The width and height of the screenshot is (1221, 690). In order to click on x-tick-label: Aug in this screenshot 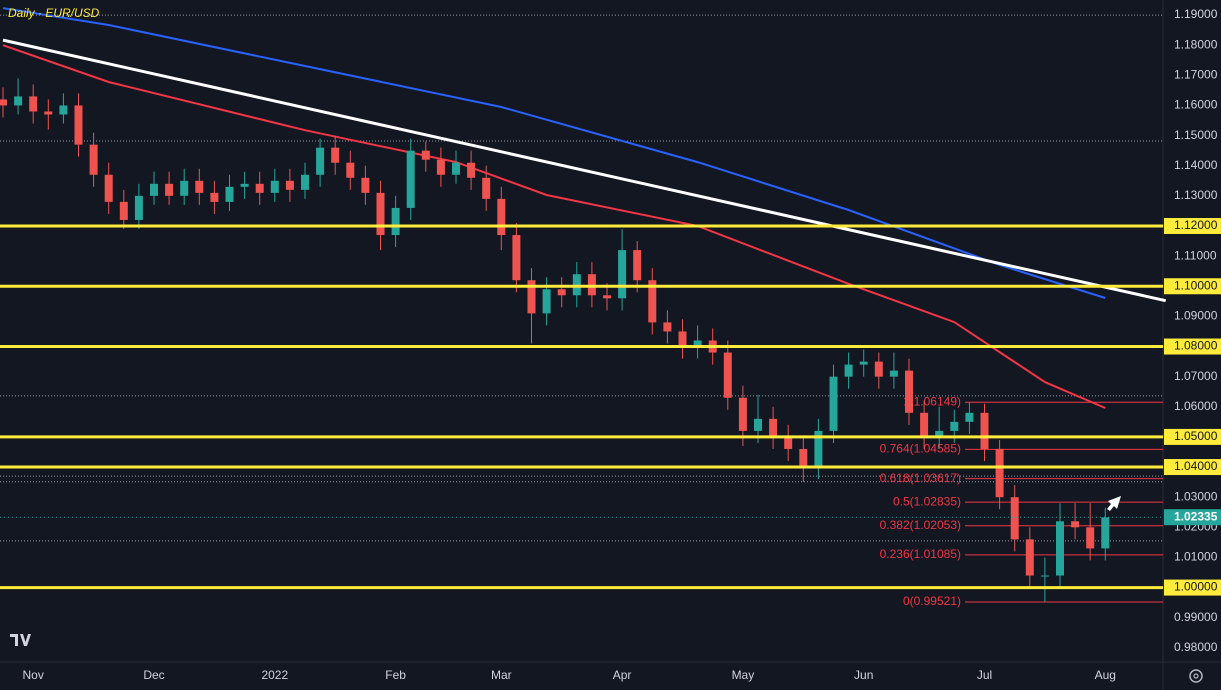, I will do `click(1105, 675)`.